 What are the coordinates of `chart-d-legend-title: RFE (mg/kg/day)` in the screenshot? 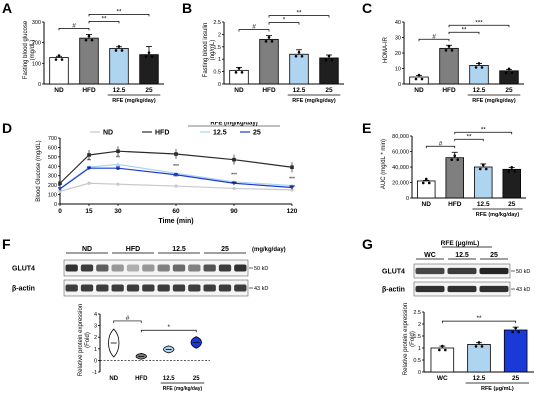 It's located at (233, 124).